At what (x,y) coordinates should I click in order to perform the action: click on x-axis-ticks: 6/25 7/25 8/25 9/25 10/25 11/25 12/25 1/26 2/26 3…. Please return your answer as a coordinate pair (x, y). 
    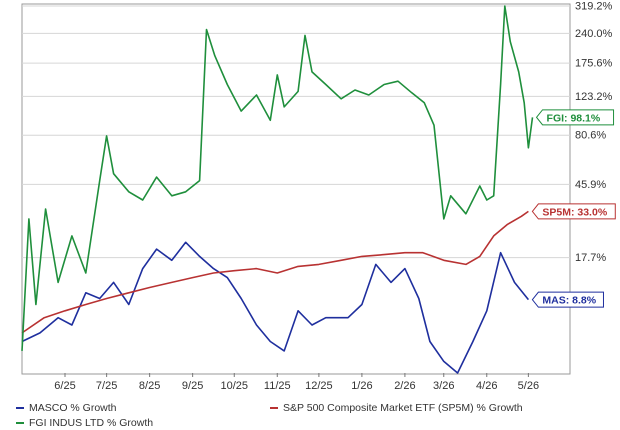
    Looking at the image, I should click on (296, 382).